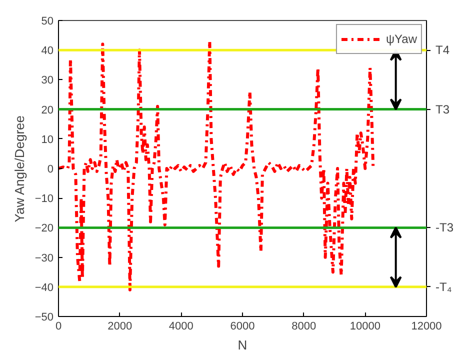  Describe the element at coordinates (243, 345) in the screenshot. I see `x-axis-title: N` at that location.